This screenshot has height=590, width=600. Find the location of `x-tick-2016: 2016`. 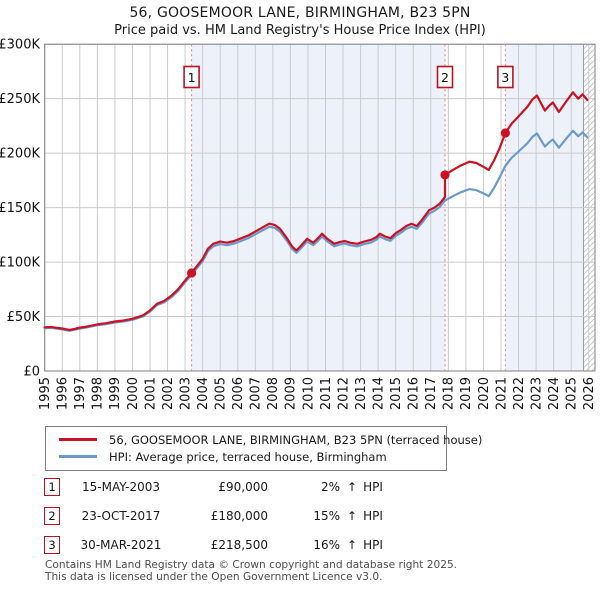

x-tick-2016: 2016 is located at coordinates (414, 393).